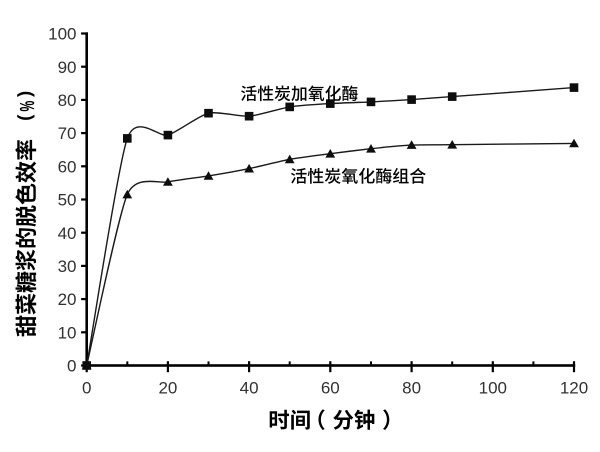  I want to click on svg-text: 70, so click(67, 133).